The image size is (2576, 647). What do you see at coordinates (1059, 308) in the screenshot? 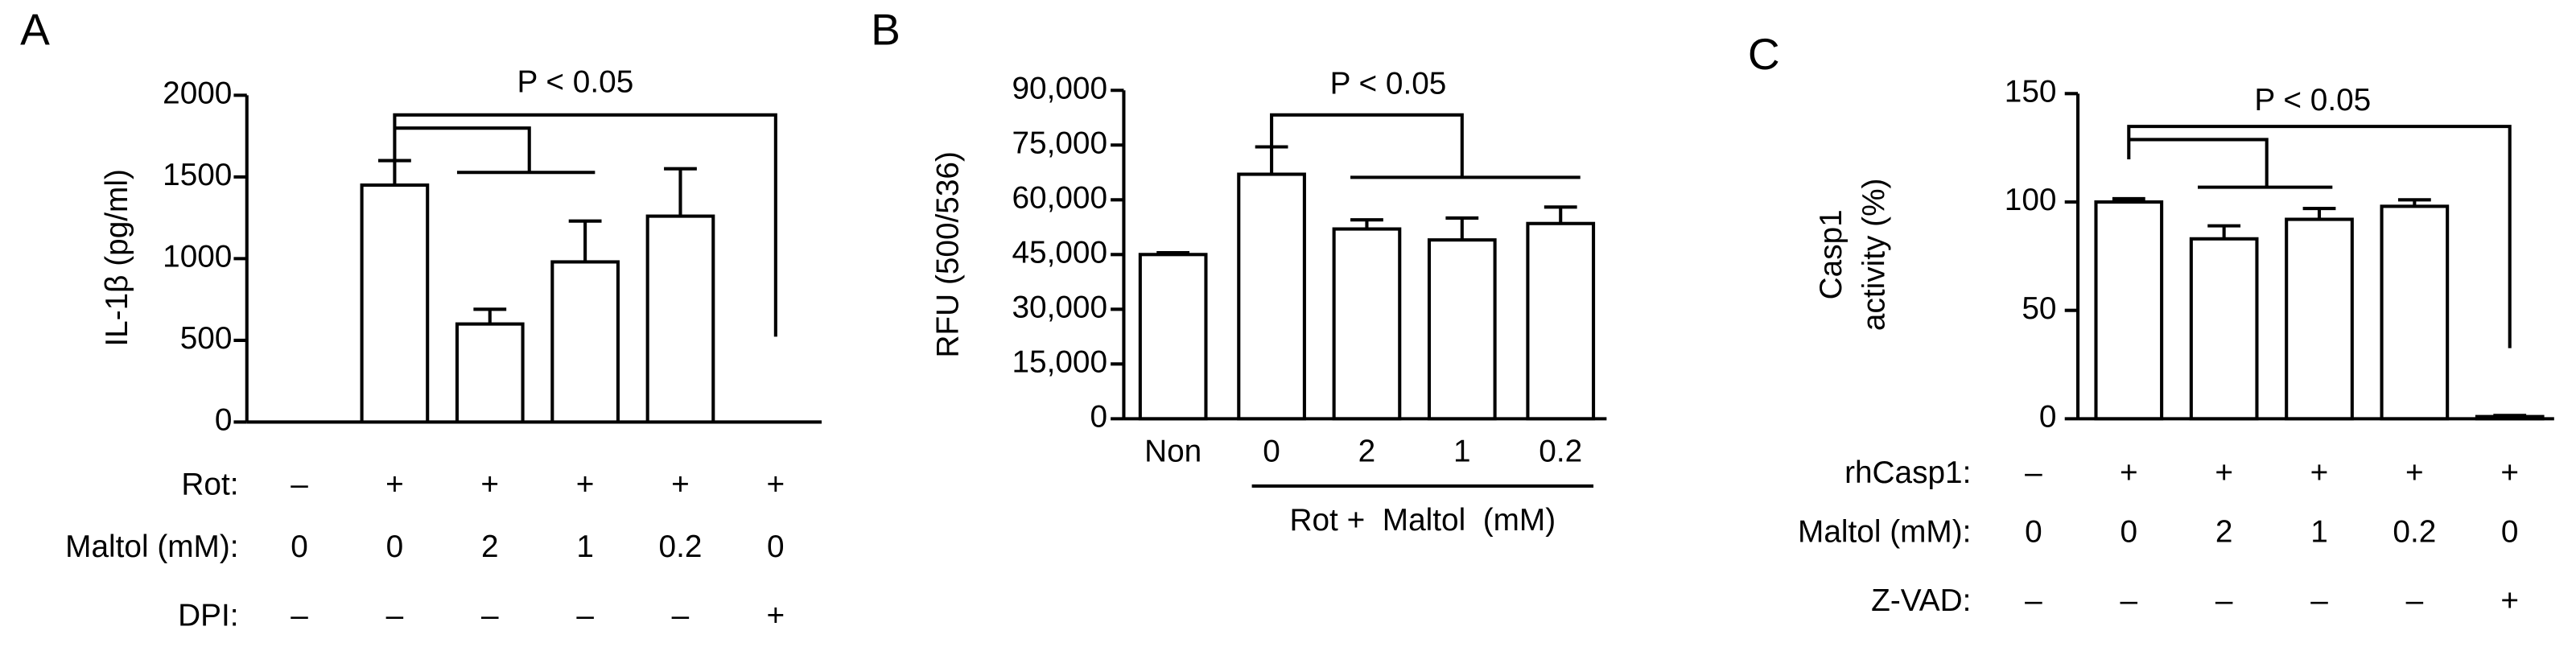
I see `y-tick-label: 30,000` at bounding box center [1059, 308].